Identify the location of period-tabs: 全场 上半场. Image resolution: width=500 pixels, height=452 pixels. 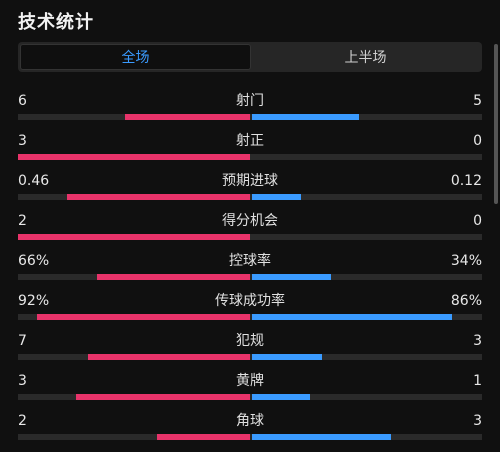
(250, 57).